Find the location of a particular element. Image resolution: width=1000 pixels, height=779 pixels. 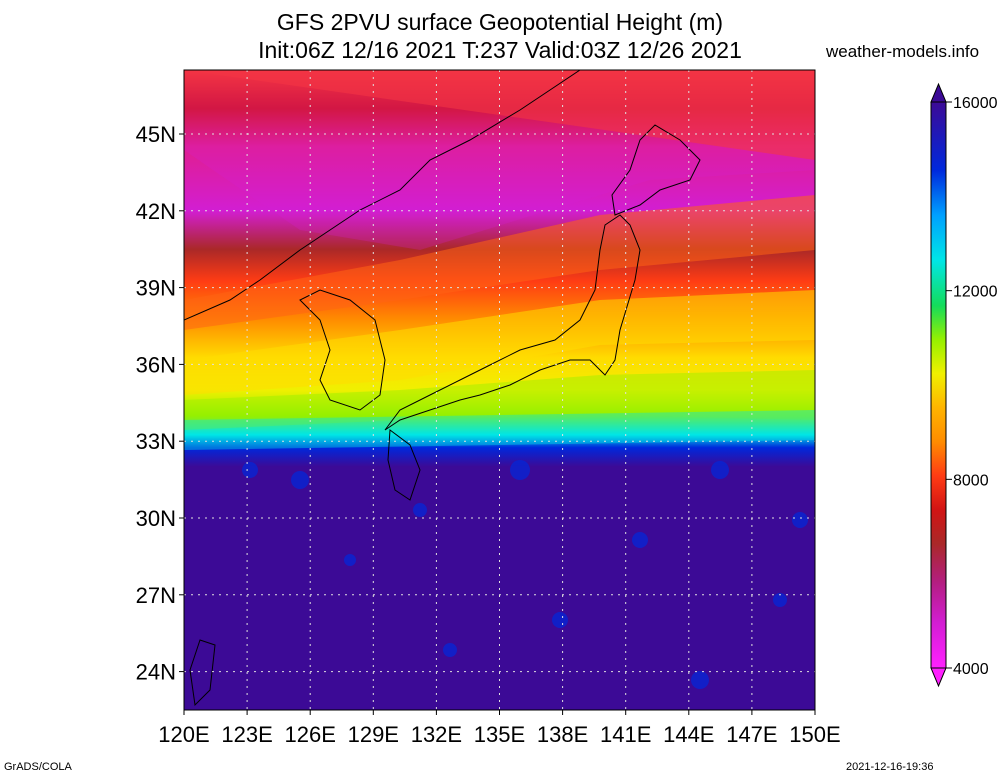

colorbar-gradient is located at coordinates (938, 385).